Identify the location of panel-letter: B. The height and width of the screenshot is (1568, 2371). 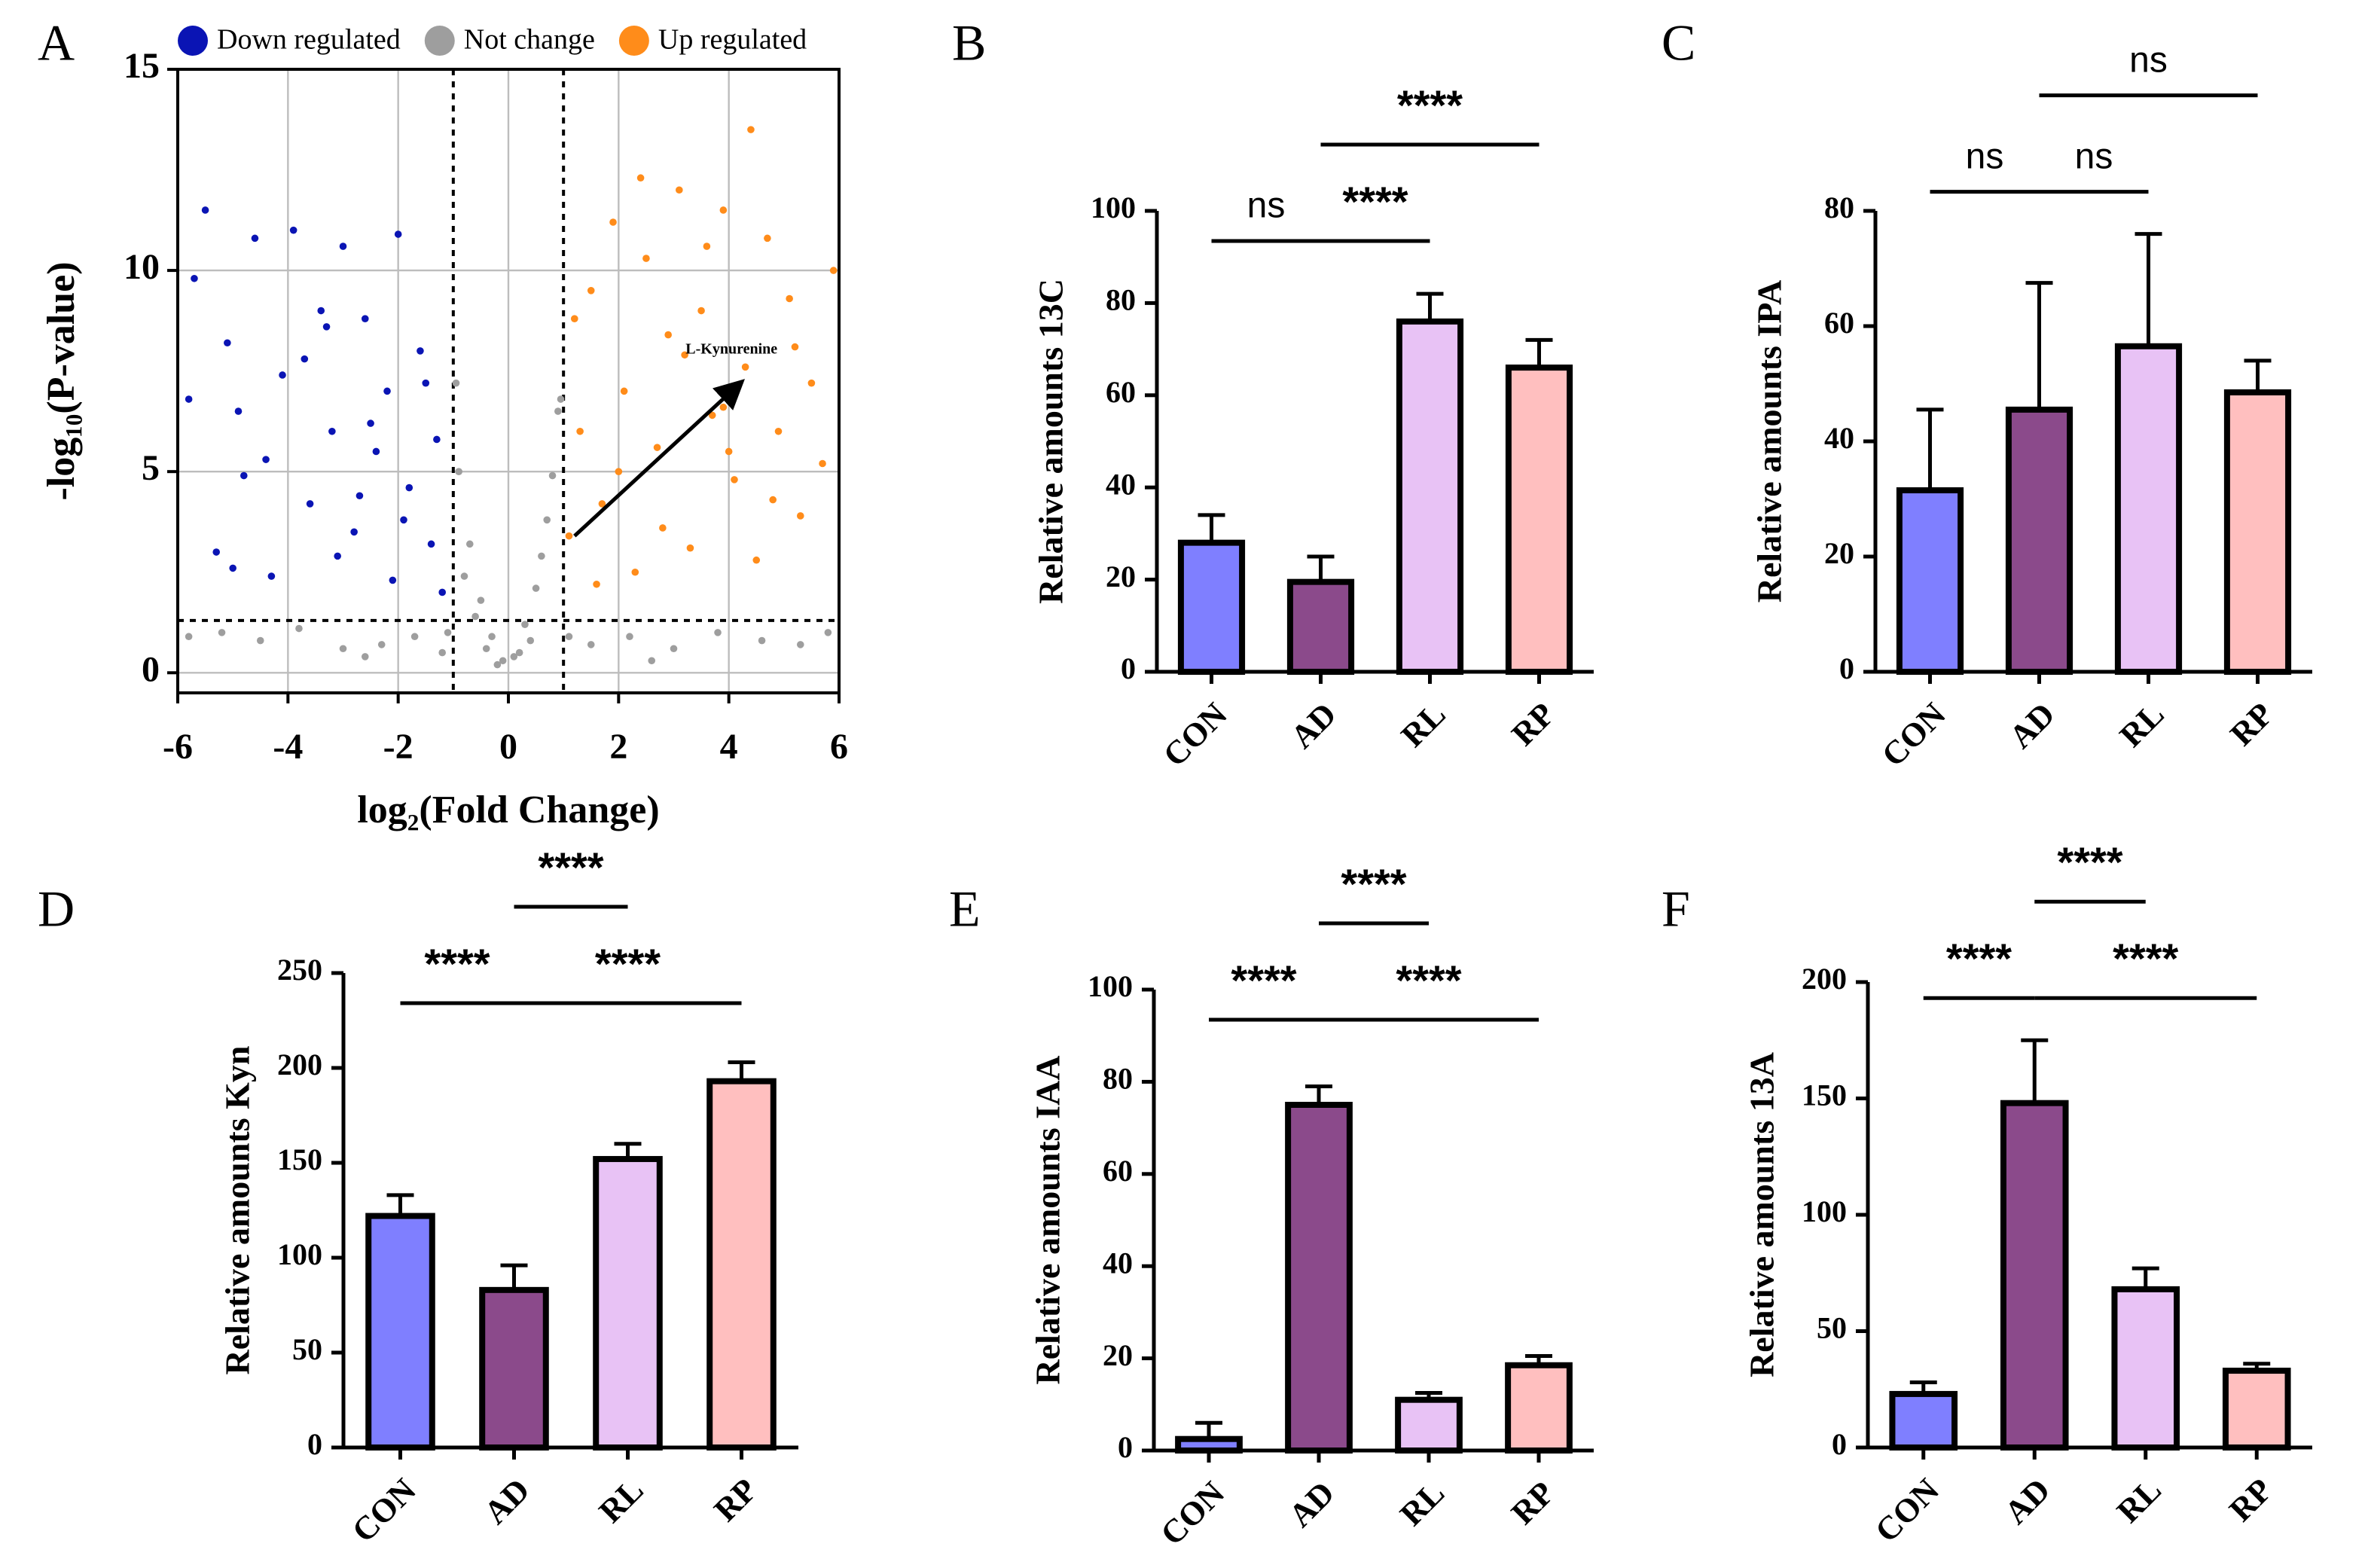
(969, 43).